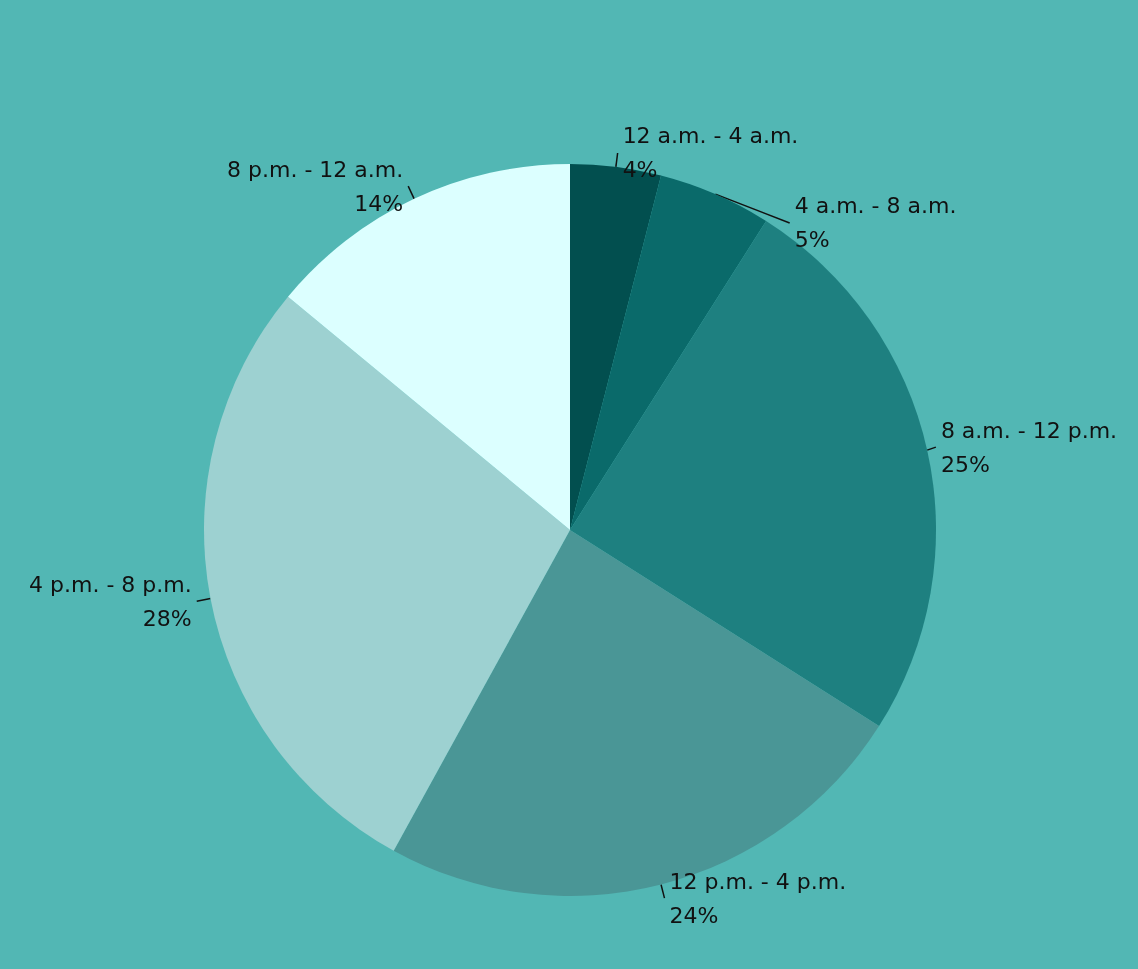 The image size is (1138, 969). What do you see at coordinates (965, 464) in the screenshot?
I see `data-label: 25%` at bounding box center [965, 464].